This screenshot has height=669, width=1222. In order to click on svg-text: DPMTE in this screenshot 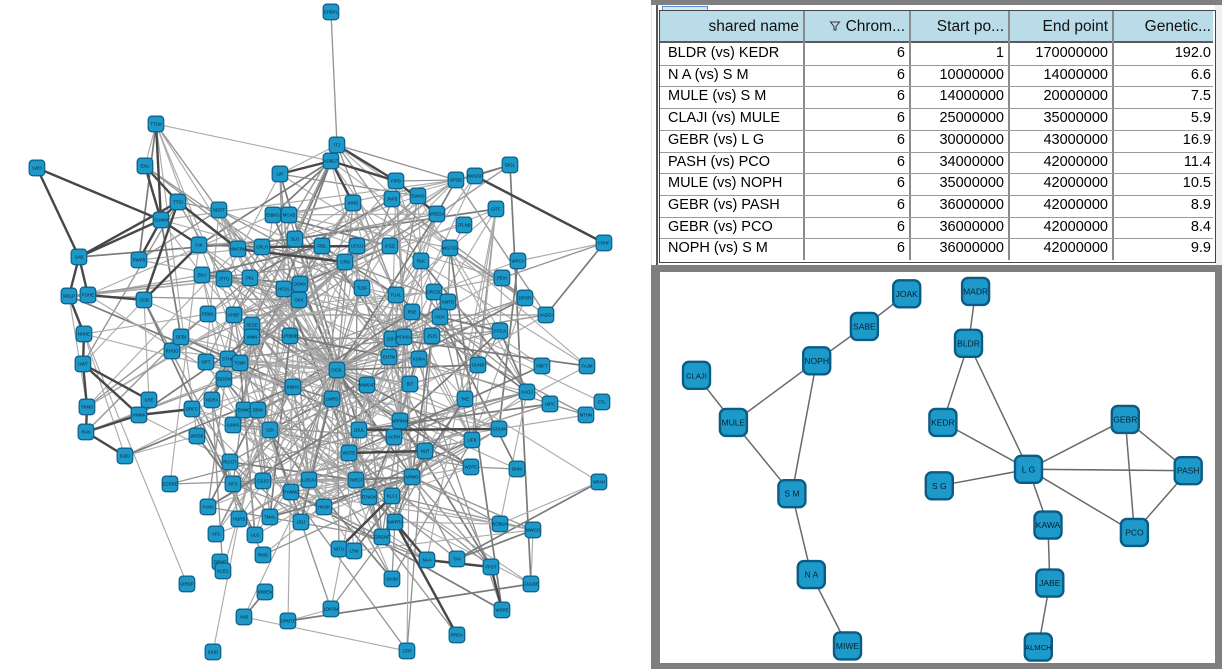, I will do `click(287, 621)`.